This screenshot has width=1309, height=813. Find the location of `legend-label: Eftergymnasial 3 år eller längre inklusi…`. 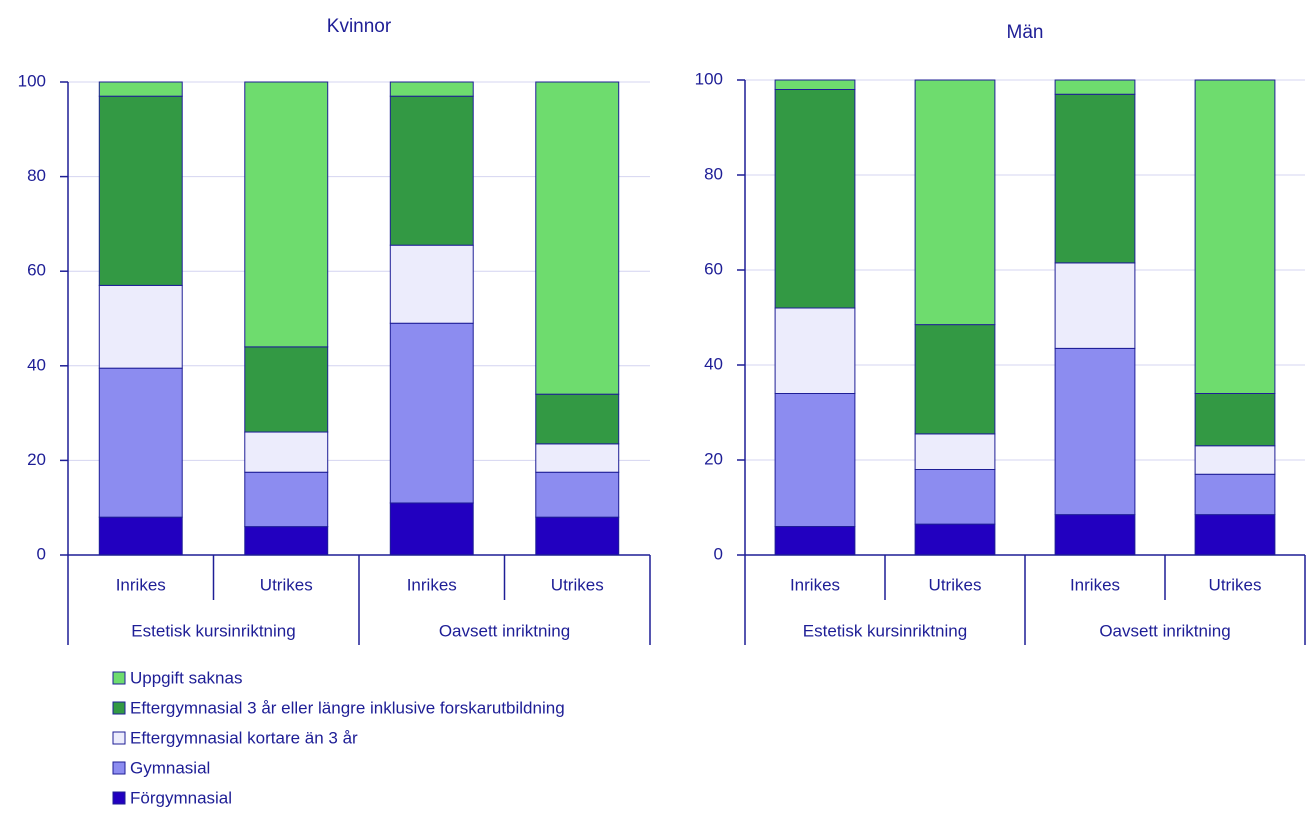

legend-label: Eftergymnasial 3 år eller längre inklusi… is located at coordinates (347, 707).